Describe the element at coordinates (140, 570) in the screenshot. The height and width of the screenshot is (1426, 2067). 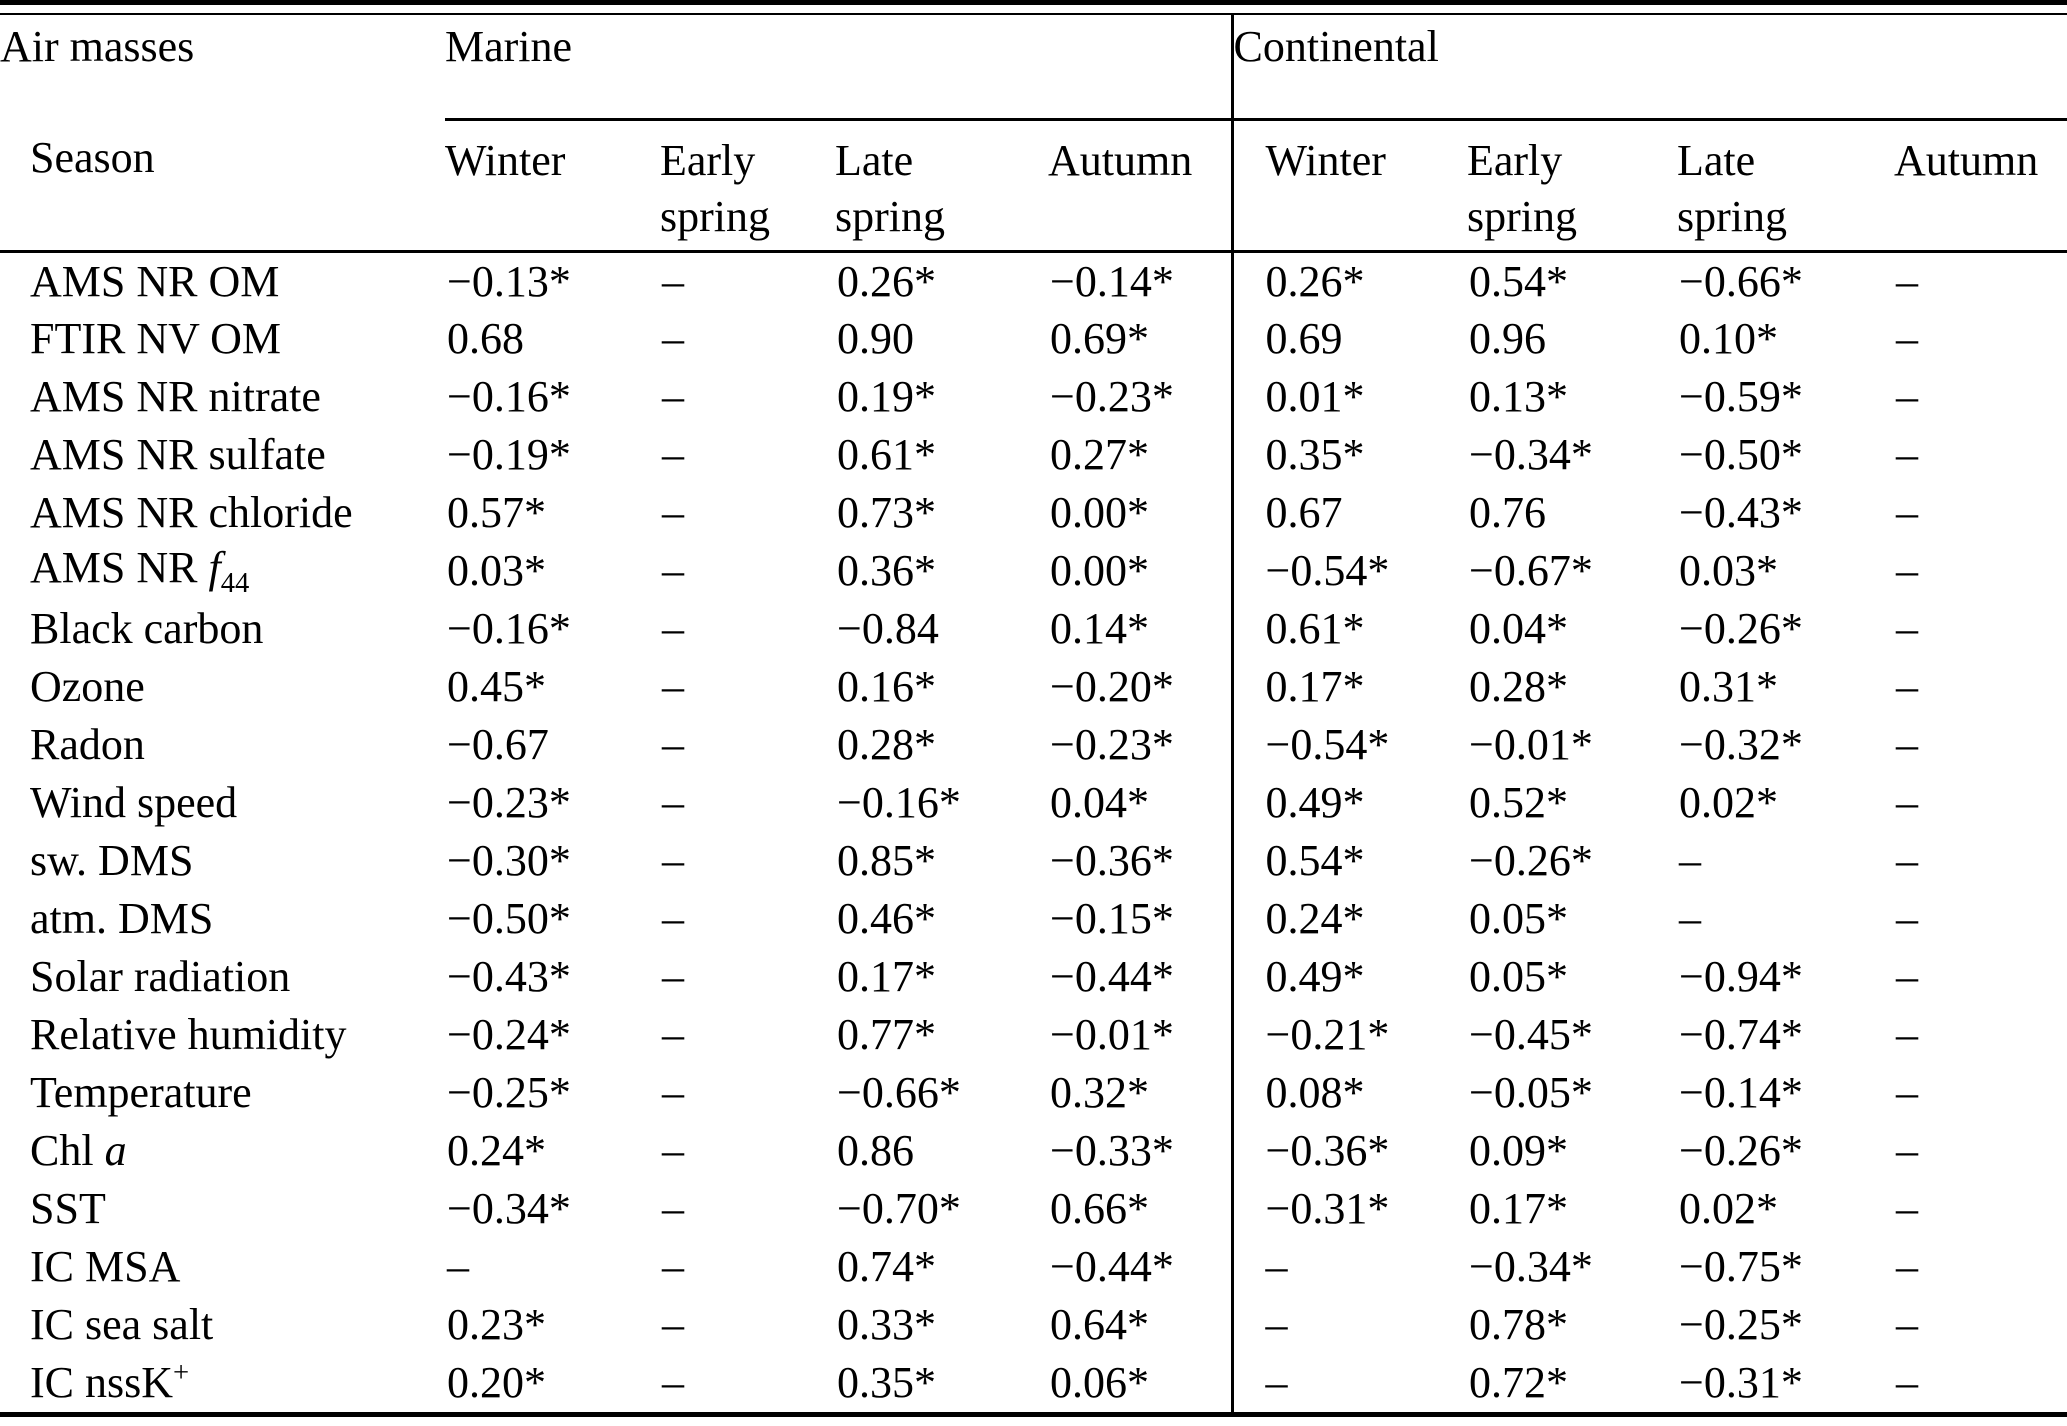
I see `row-label: AMS NR f44` at that location.